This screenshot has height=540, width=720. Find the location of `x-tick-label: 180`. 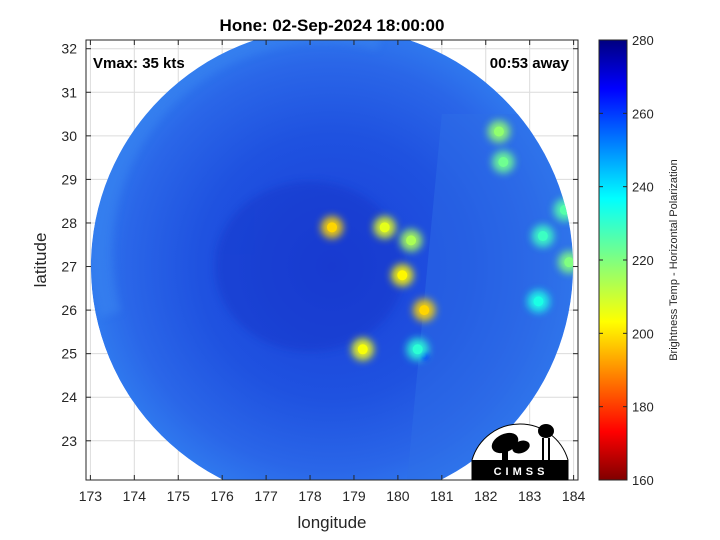

x-tick-label: 180 is located at coordinates (398, 496).